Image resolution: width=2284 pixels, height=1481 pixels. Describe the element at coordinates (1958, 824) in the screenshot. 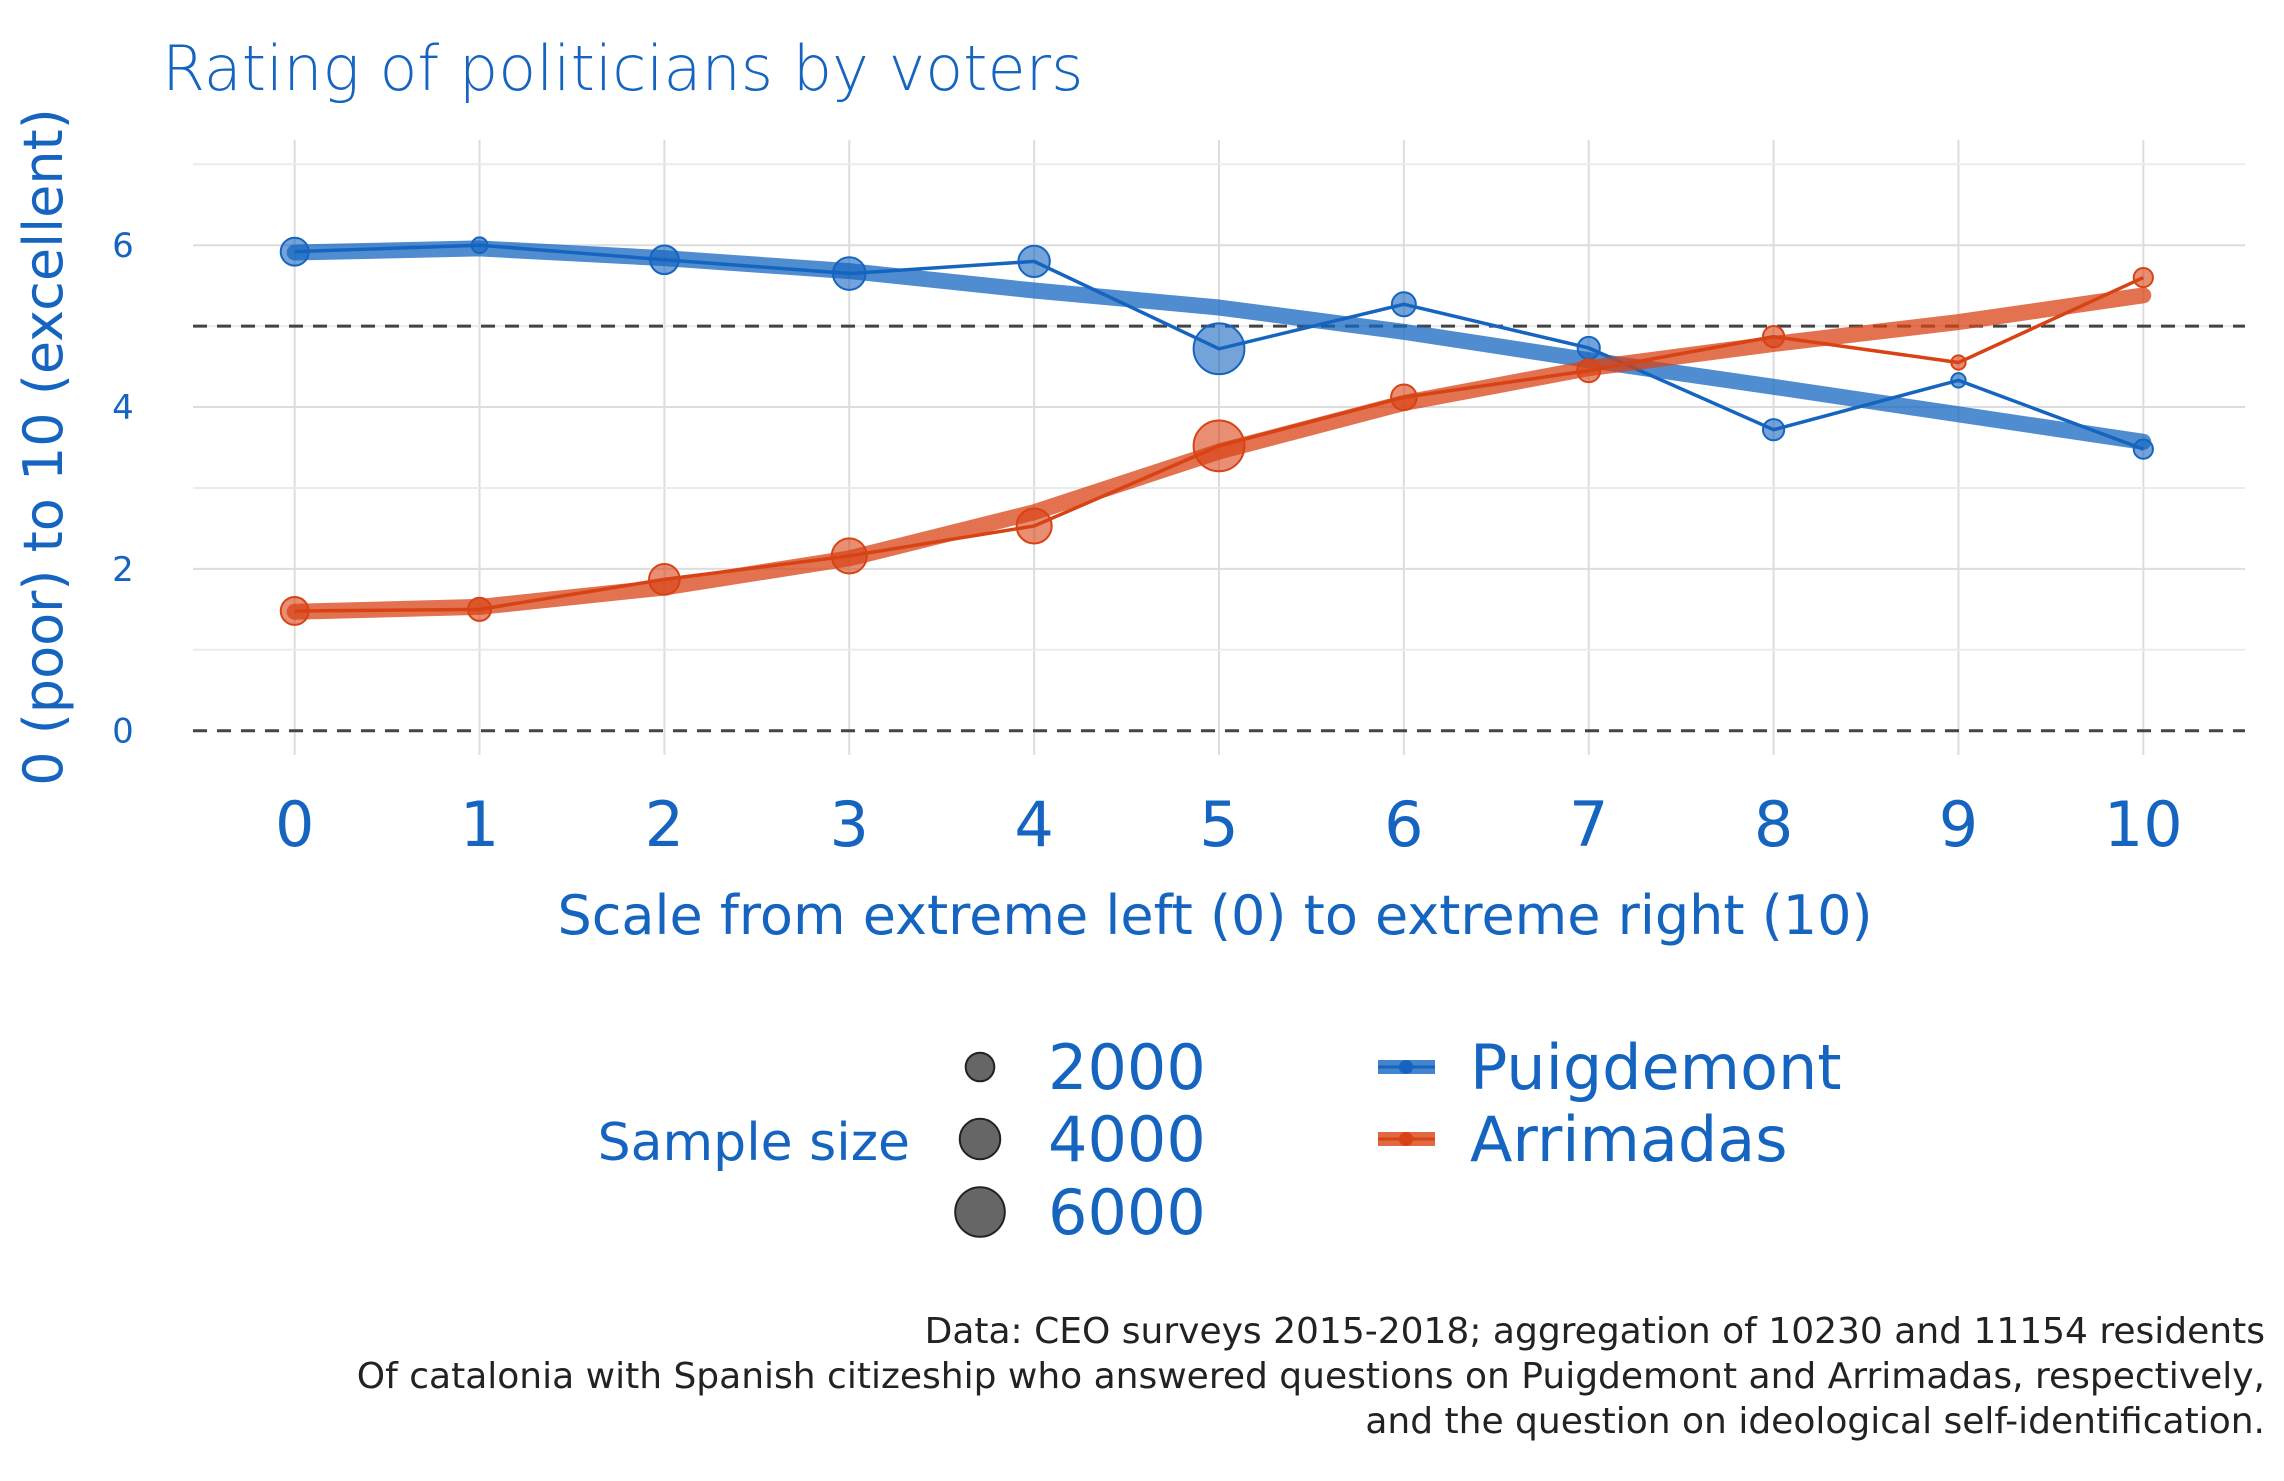

I see `x-tick-label: 9` at that location.